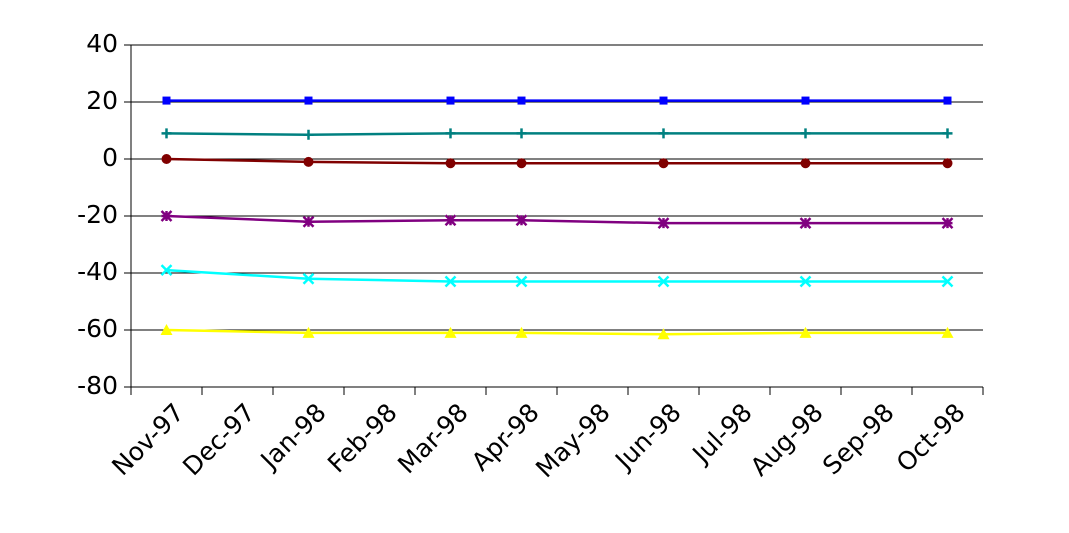 This screenshot has height=533, width=1069. What do you see at coordinates (97, 271) in the screenshot?
I see `y-tick-label: -40` at bounding box center [97, 271].